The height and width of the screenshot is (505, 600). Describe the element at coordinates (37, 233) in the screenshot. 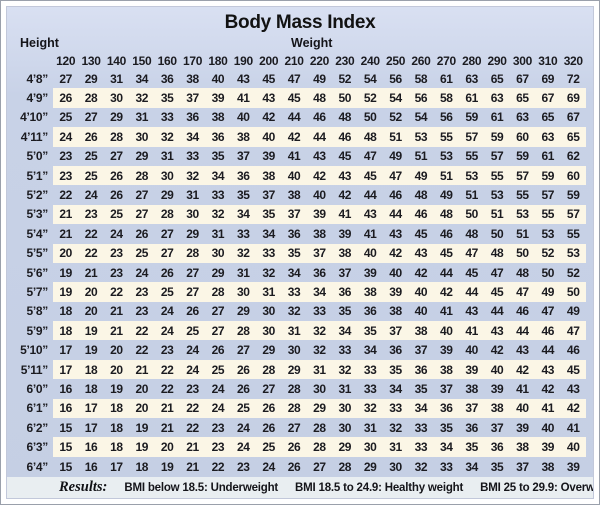

I see `height-cell: 5’4”` at that location.